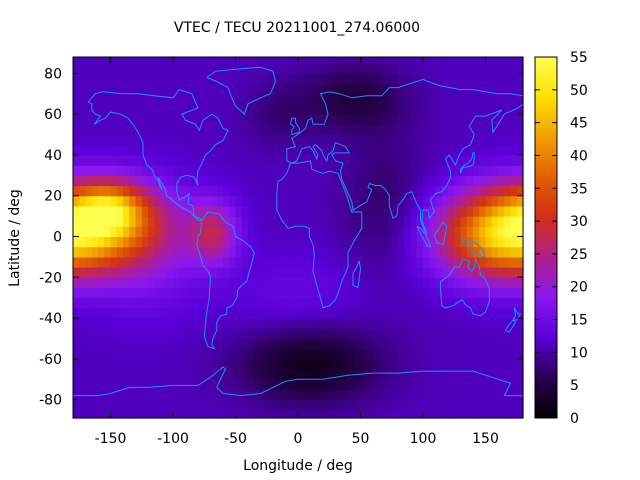  I want to click on y-axis-label: Latitude / deg, so click(15, 238).